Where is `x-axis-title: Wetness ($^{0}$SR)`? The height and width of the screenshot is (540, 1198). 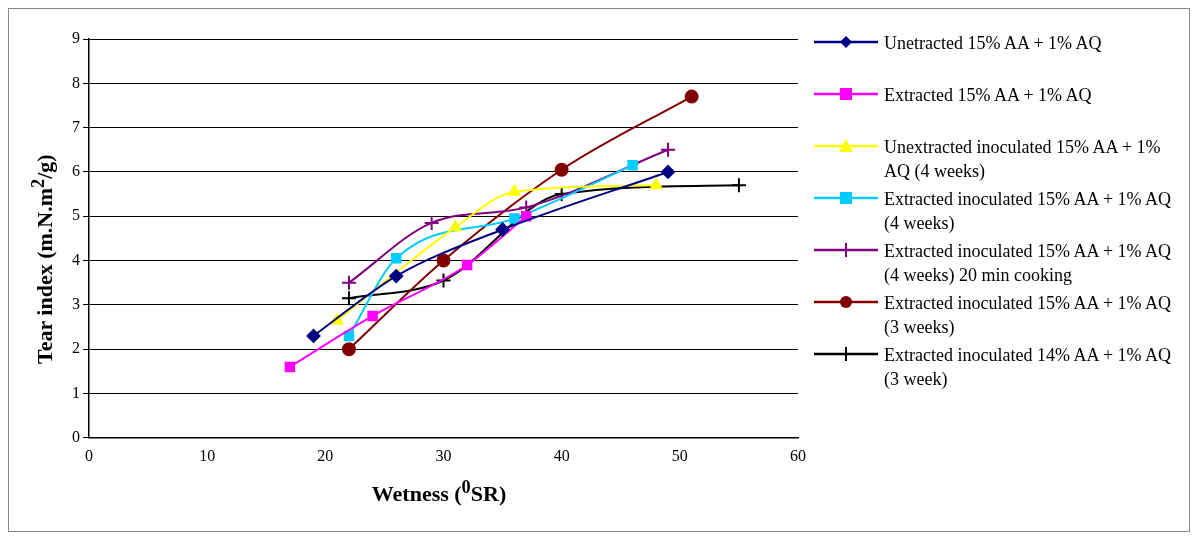 x-axis-title: Wetness ($^{0}$SR) is located at coordinates (439, 492).